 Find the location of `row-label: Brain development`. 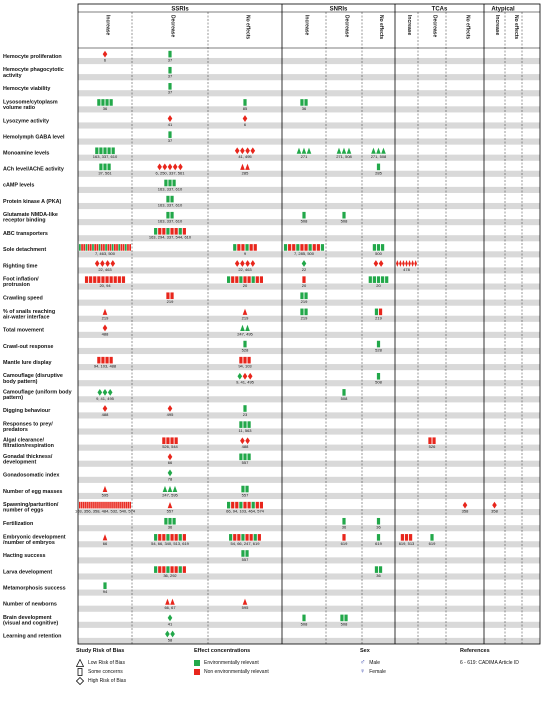

row-label: Brain development is located at coordinates (27, 618).